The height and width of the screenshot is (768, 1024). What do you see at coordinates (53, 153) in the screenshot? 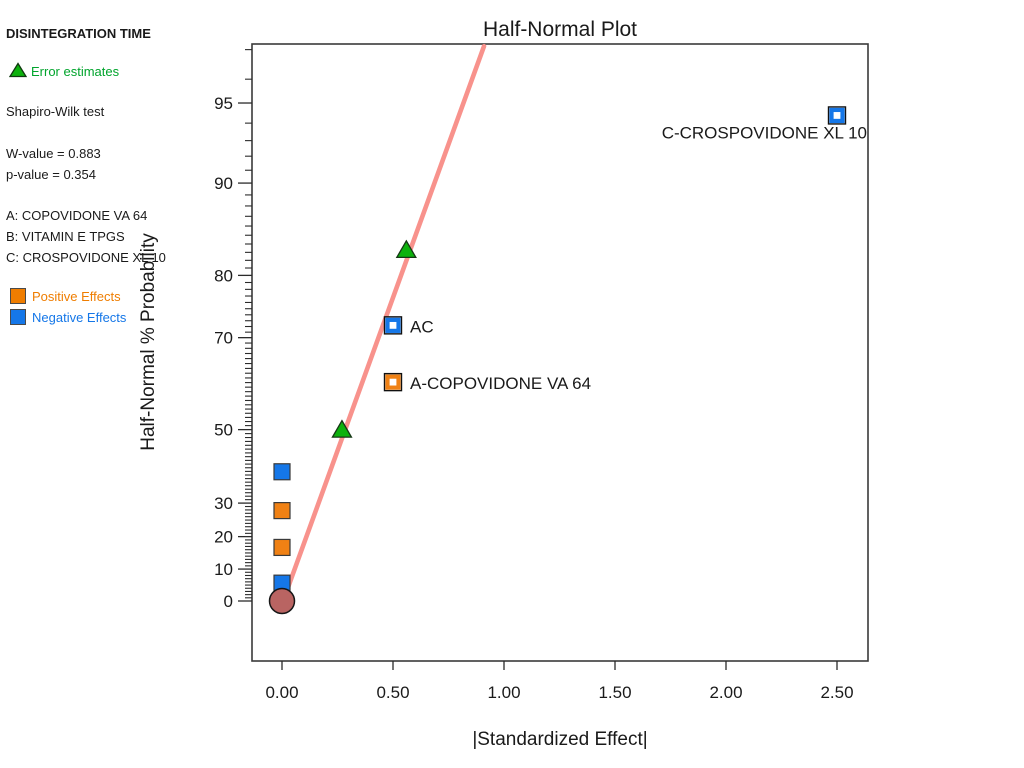
I see `w-value-text: W-value = 0.883` at bounding box center [53, 153].